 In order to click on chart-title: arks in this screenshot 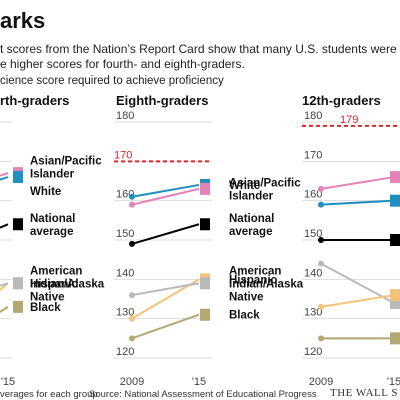, I will do `click(23, 20)`.